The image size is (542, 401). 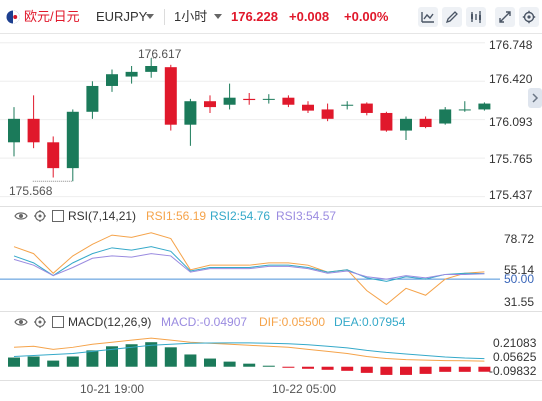 What do you see at coordinates (306, 216) in the screenshot?
I see `rsi3-value: RSI3:54.57` at bounding box center [306, 216].